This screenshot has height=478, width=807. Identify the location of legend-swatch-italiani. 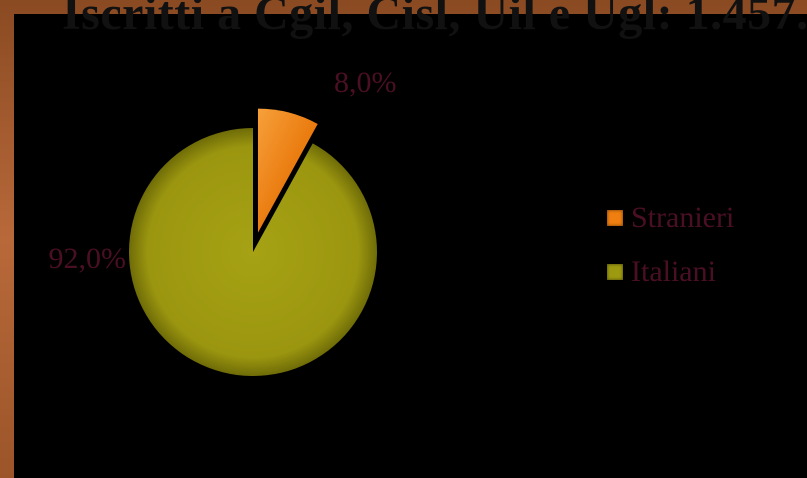
(615, 272).